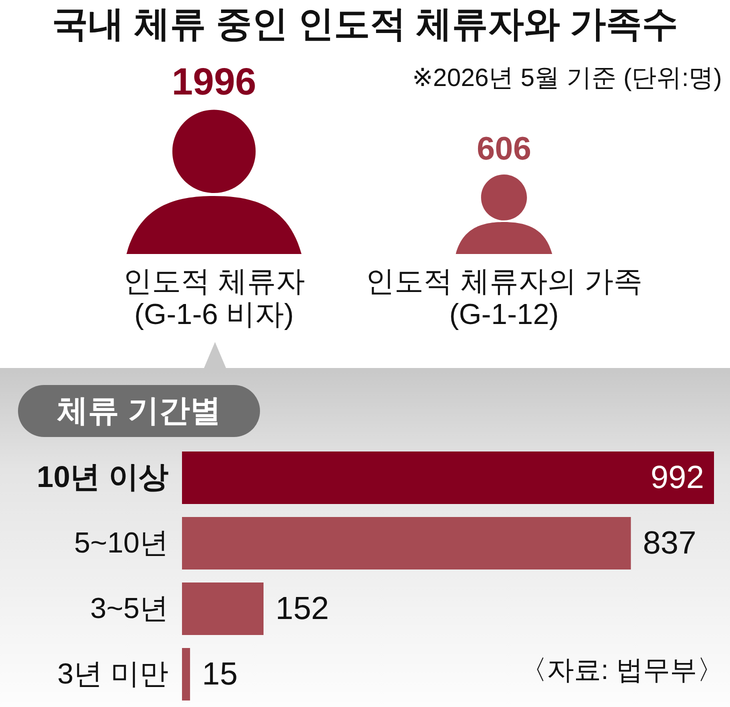  Describe the element at coordinates (102, 477) in the screenshot. I see `y-tick-label: 10년 이상` at that location.